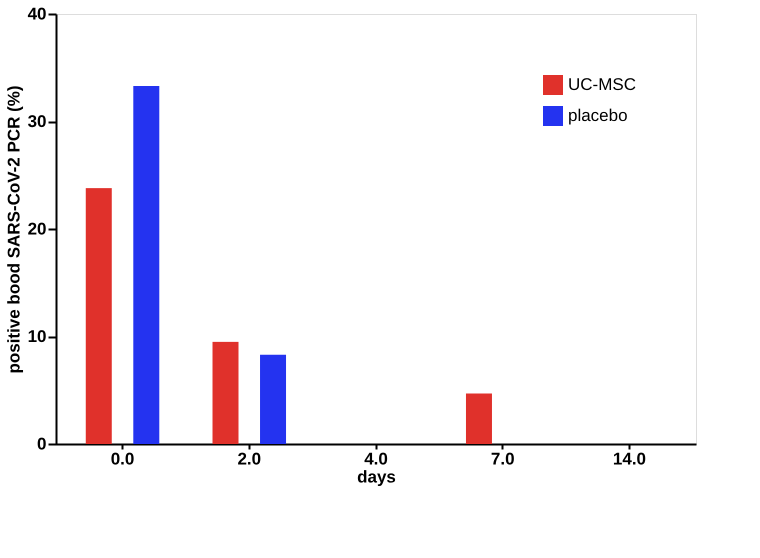  What do you see at coordinates (629, 459) in the screenshot?
I see `x-tick-label: 14.0` at bounding box center [629, 459].